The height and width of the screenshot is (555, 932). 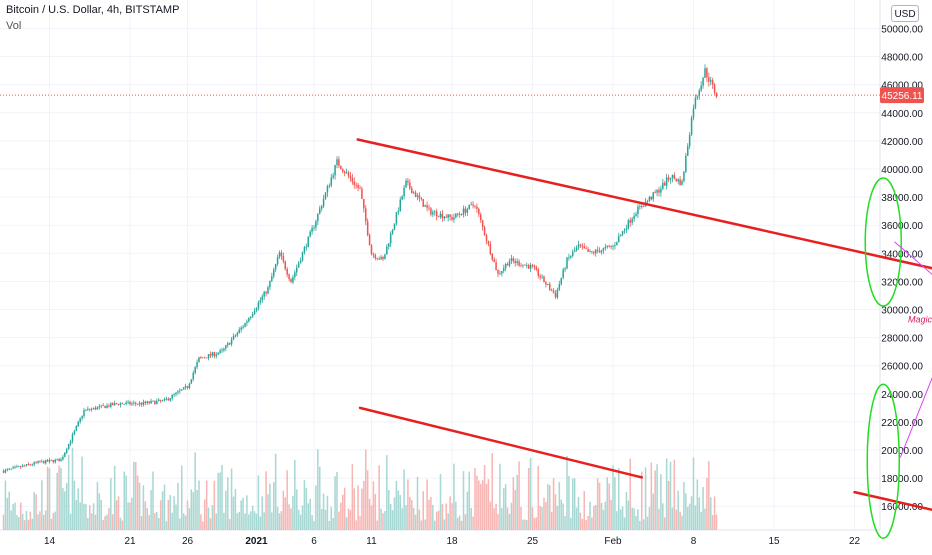 I want to click on y-tick-label: 44000.00, so click(x=902, y=114).